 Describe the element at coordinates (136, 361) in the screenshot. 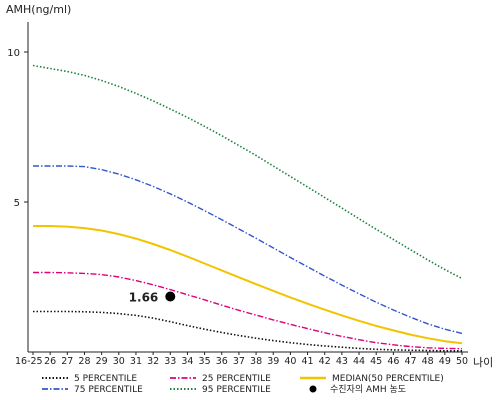

I see `x-tick-label: 31` at that location.